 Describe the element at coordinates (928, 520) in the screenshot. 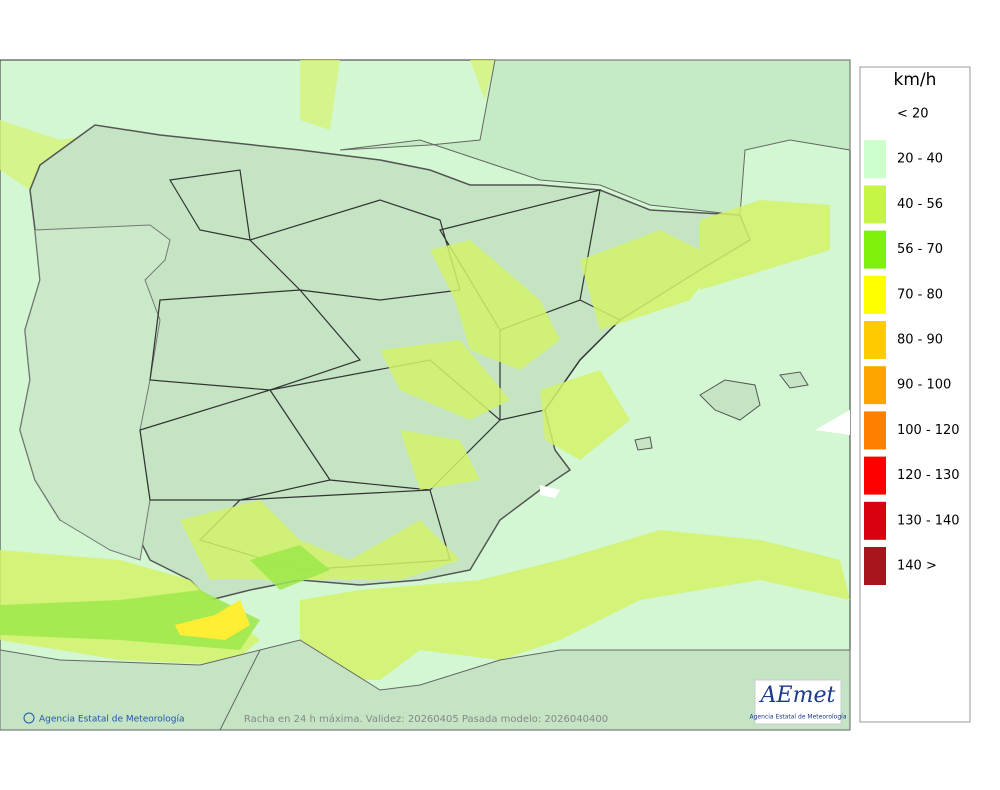

I see `legend-label: 130 - 140` at that location.